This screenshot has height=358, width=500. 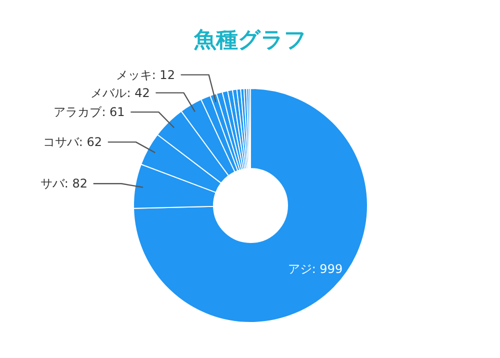 What do you see at coordinates (250, 40) in the screenshot?
I see `chart-title: 魚種グラフ` at bounding box center [250, 40].